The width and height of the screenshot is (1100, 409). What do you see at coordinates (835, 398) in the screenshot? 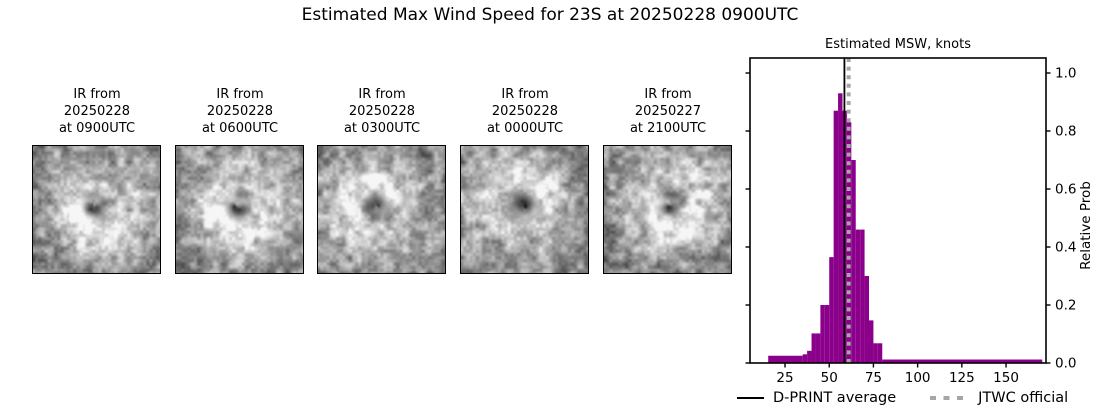
I see `legend-label-dprint: D-PRINT average` at bounding box center [835, 398].